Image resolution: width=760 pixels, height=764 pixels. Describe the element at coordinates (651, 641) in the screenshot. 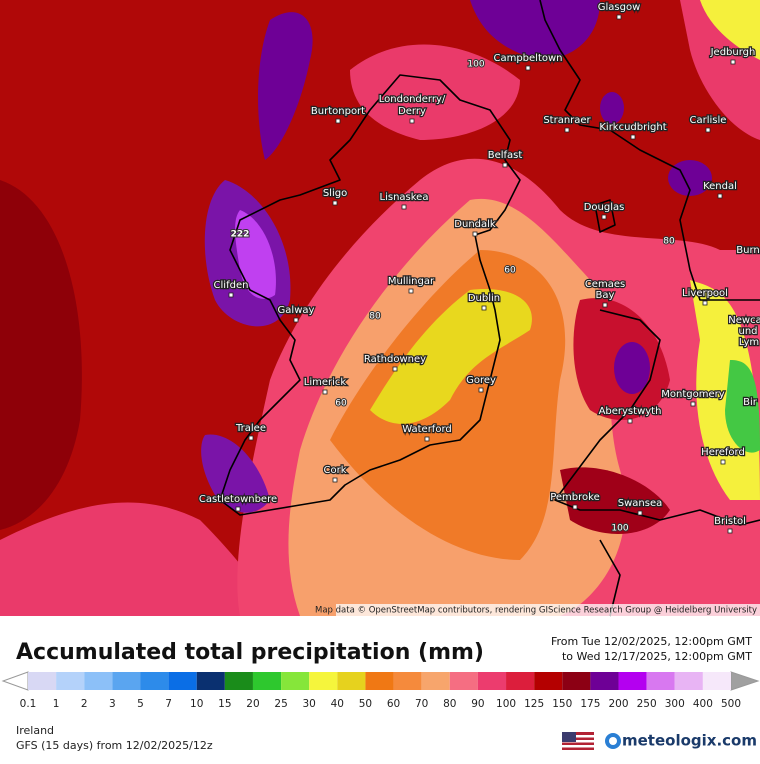

I see `from-date: From Tue 12/02/2025, 12:00pm GMT` at that location.